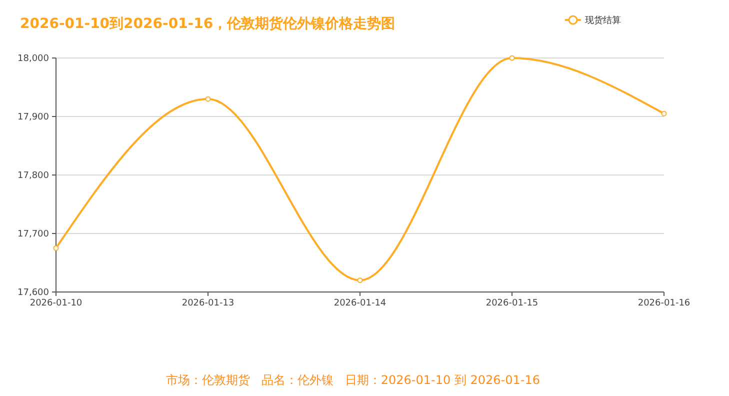  Describe the element at coordinates (353, 380) in the screenshot. I see `text: 市场：伦敦期货 品名：伦外镍 日期：2026-01-10 到 2026-01-16` at that location.